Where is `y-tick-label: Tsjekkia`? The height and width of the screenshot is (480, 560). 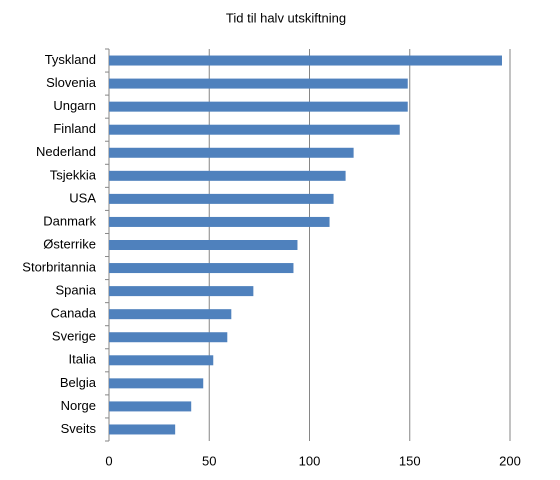
y-tick-label: Tsjekkia is located at coordinates (73, 174).